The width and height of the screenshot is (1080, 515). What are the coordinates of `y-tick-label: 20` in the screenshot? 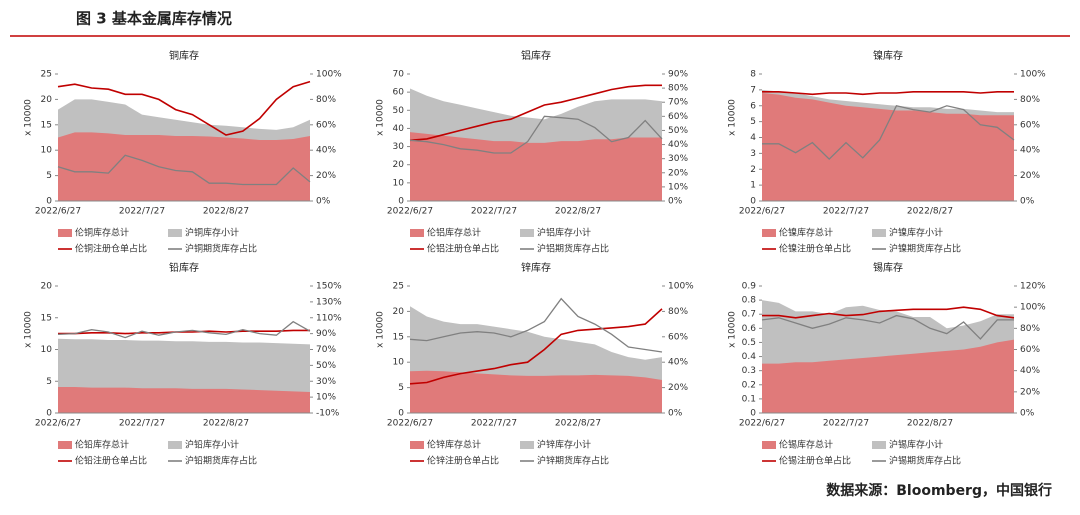 It's located at (399, 165).